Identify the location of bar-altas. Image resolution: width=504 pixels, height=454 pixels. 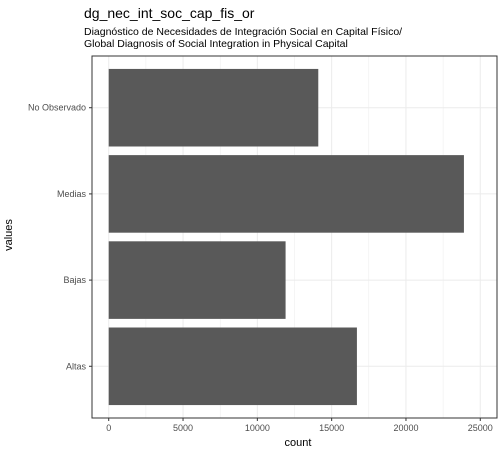
(232, 366).